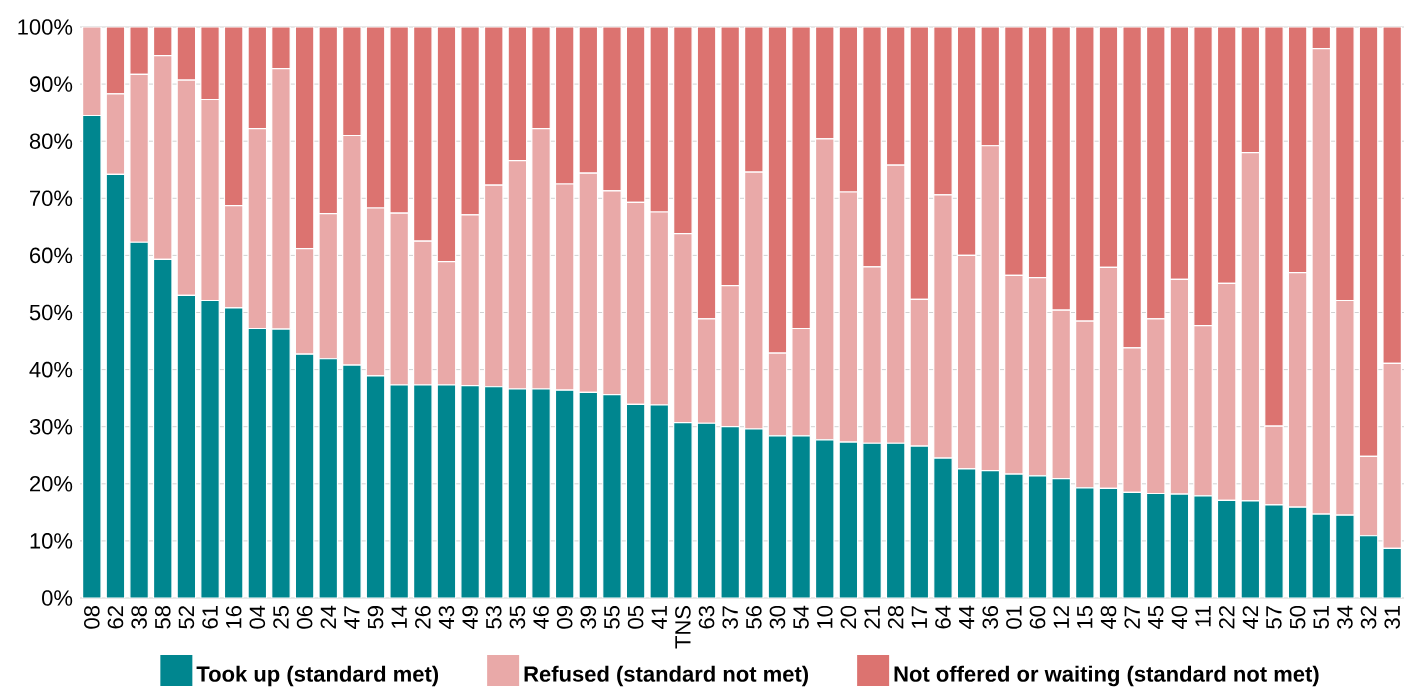 The image size is (1416, 693). I want to click on x-tick-label: 26, so click(423, 617).